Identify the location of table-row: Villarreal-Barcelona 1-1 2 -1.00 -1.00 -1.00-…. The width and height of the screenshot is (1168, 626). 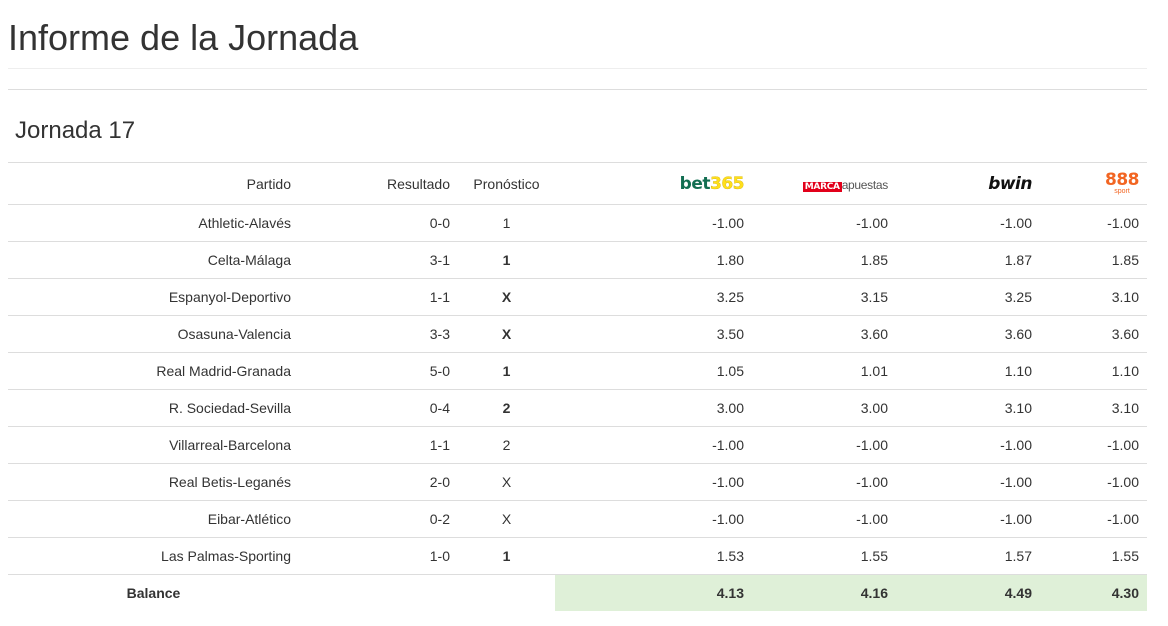
(577, 445).